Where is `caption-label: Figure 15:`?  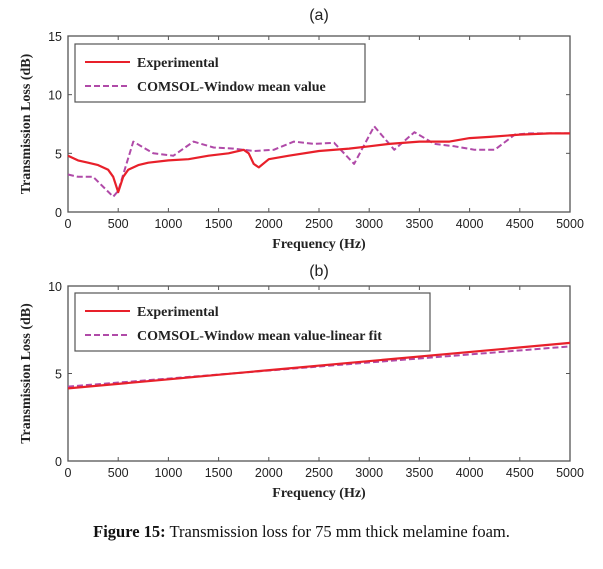 caption-label: Figure 15: is located at coordinates (129, 531).